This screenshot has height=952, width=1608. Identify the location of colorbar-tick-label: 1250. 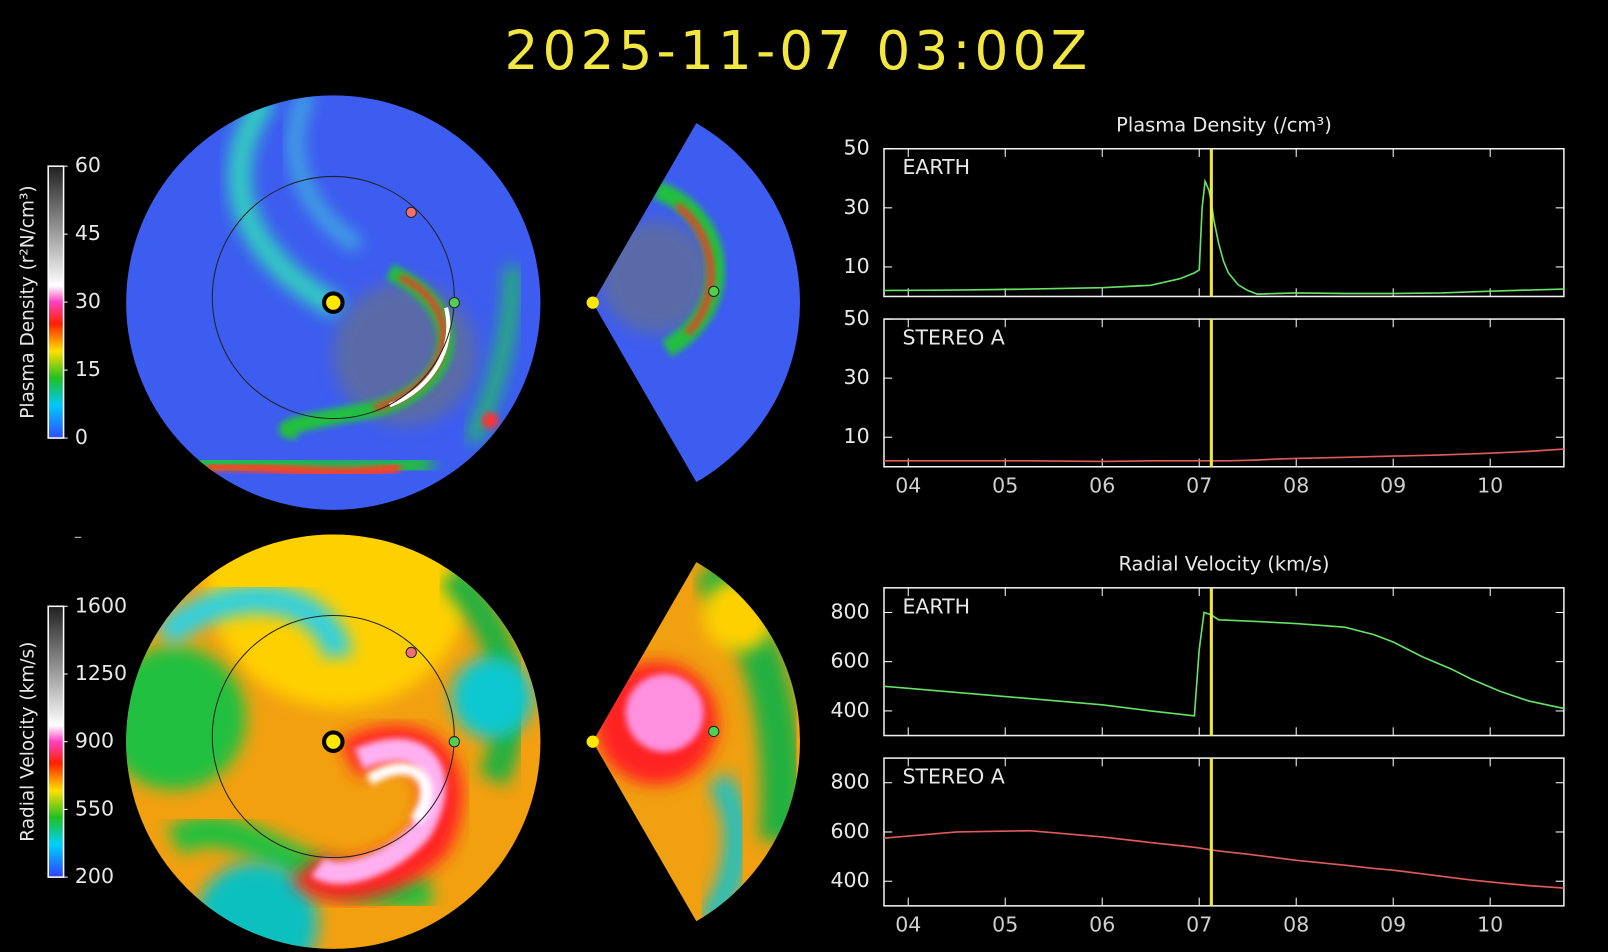
(101, 673).